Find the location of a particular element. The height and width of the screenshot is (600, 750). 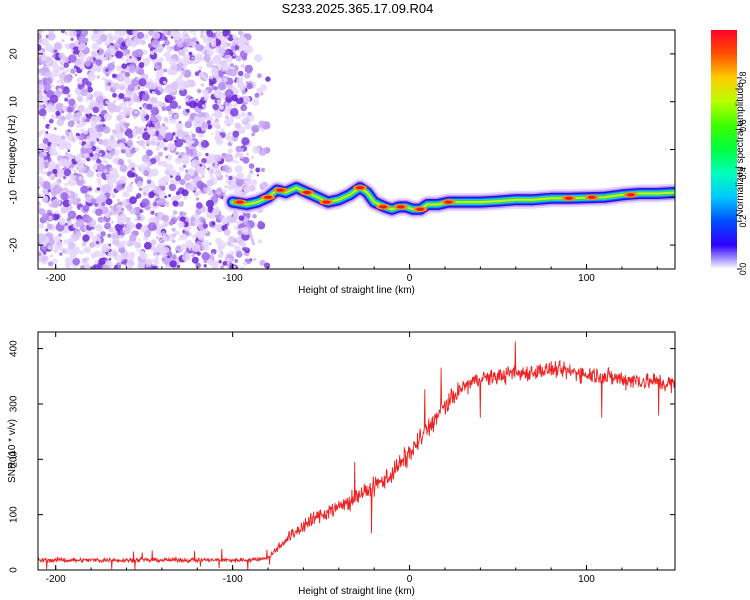

y-tick-label: -20 is located at coordinates (14, 244).